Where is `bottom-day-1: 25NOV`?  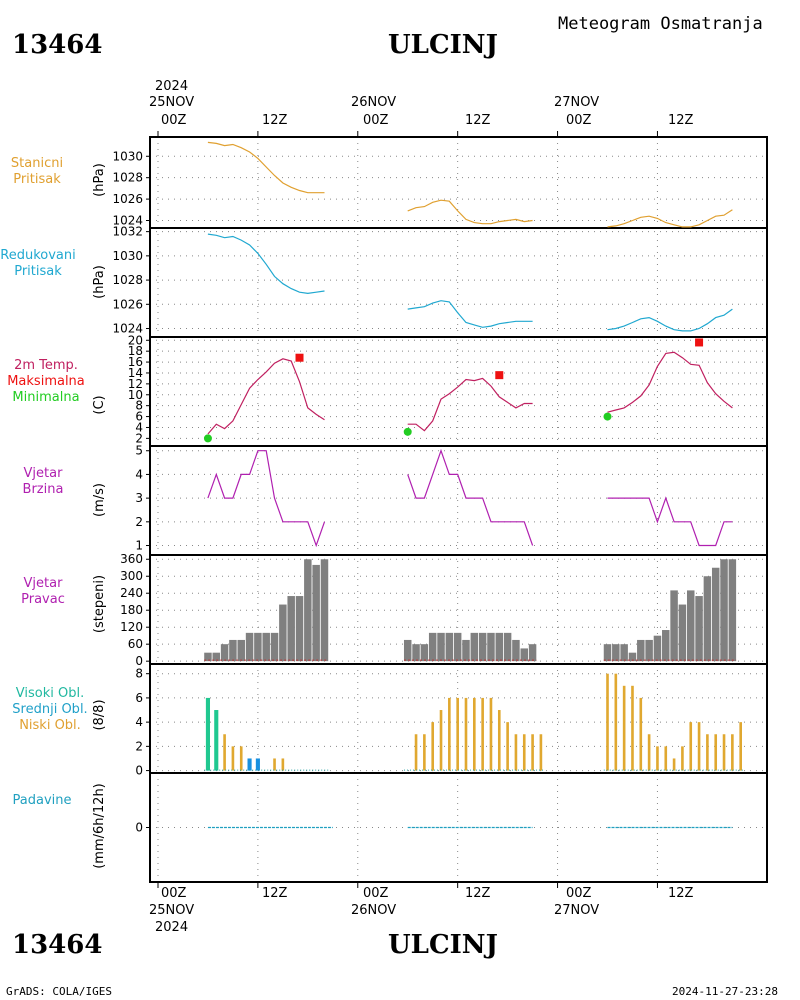
bottom-day-1: 25NOV is located at coordinates (172, 910).